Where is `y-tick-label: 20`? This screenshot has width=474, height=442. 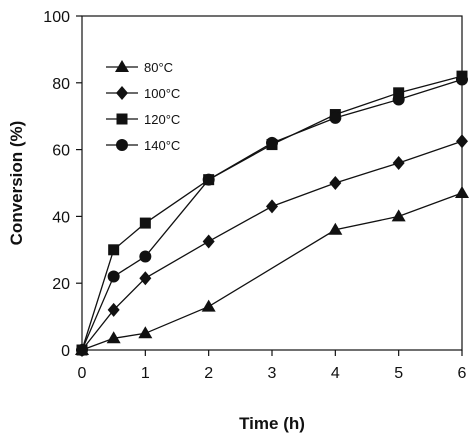 y-tick-label: 20 is located at coordinates (61, 284).